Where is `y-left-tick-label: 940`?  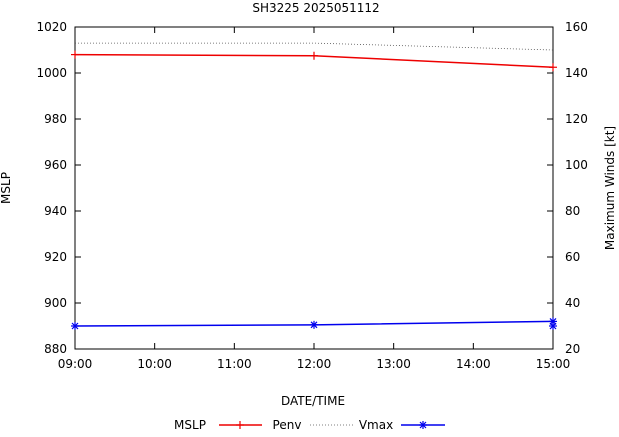 y-left-tick-label: 940 is located at coordinates (55, 211).